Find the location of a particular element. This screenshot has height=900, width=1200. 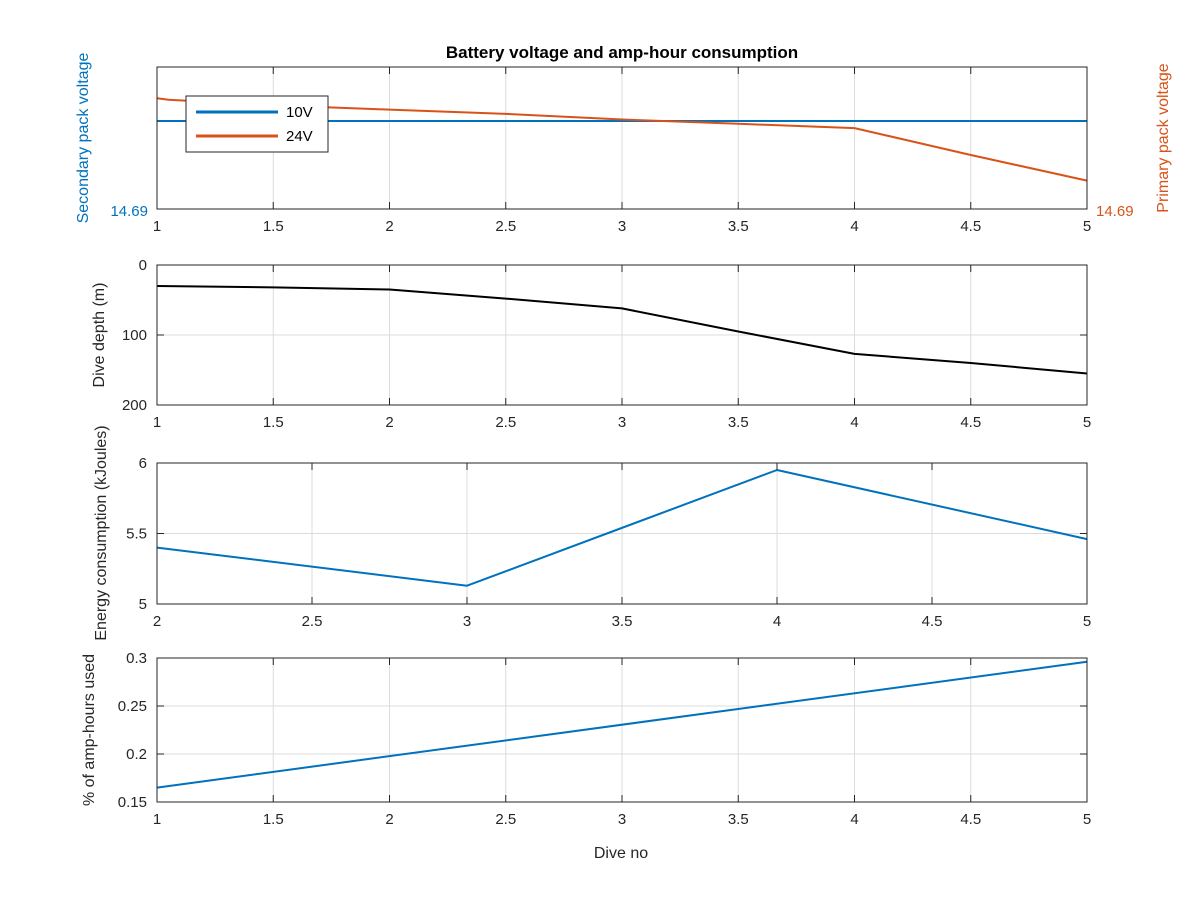

y-tick-label: 0.25 is located at coordinates (132, 706).